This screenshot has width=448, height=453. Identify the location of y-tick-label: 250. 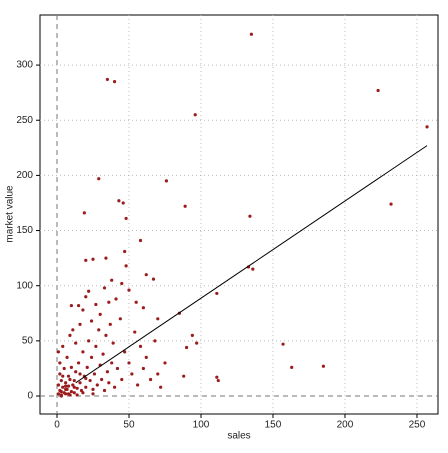
(24, 120).